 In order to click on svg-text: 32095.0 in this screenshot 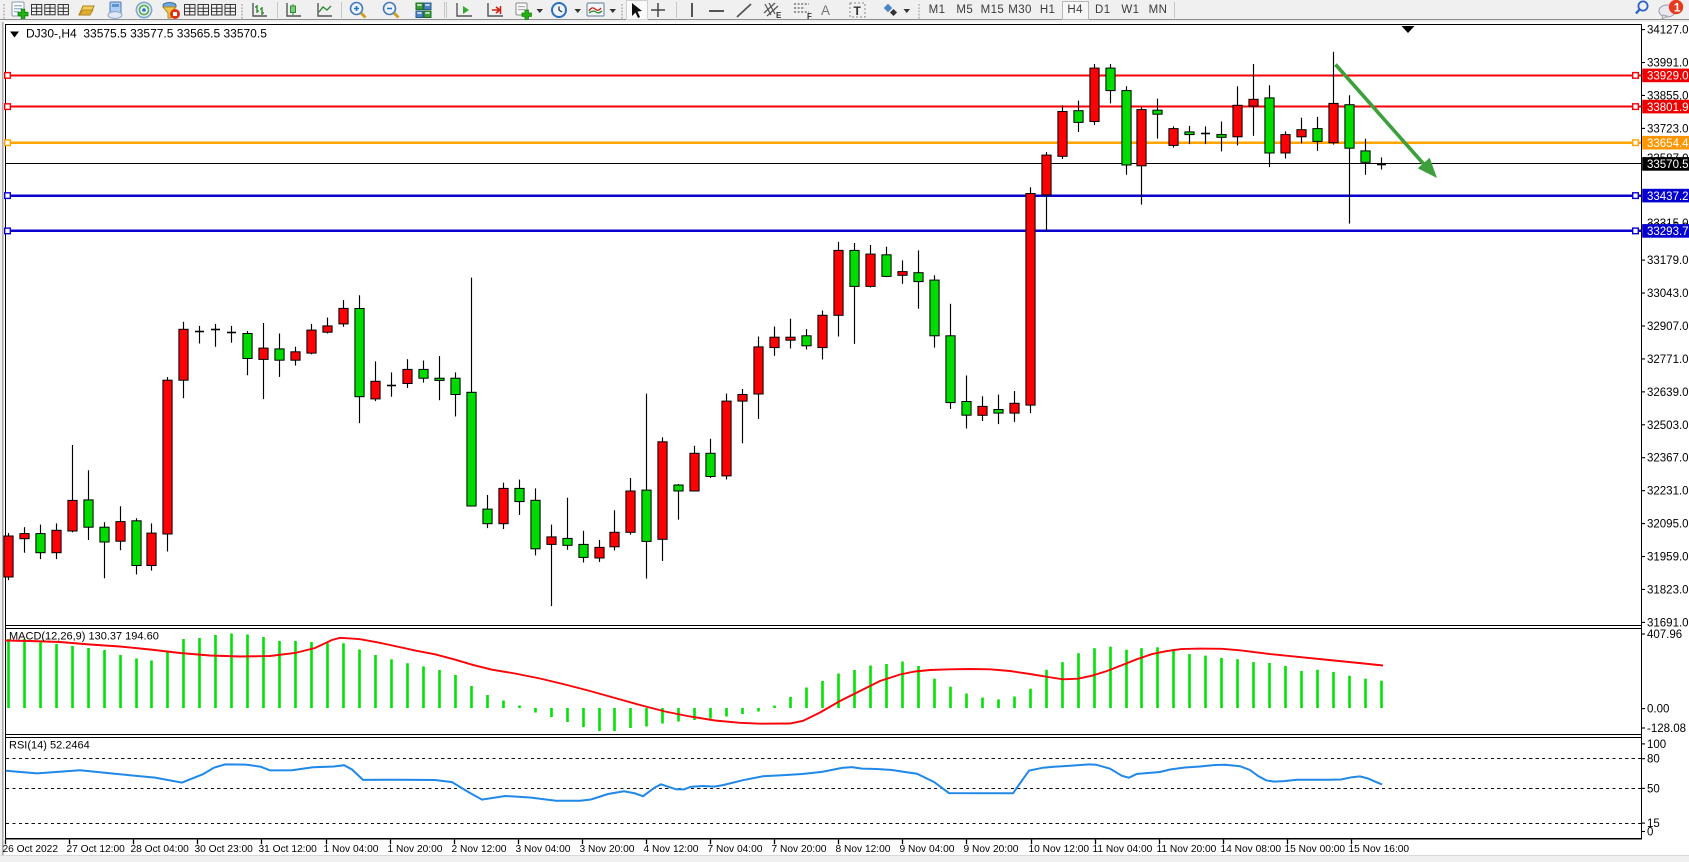, I will do `click(1668, 525)`.